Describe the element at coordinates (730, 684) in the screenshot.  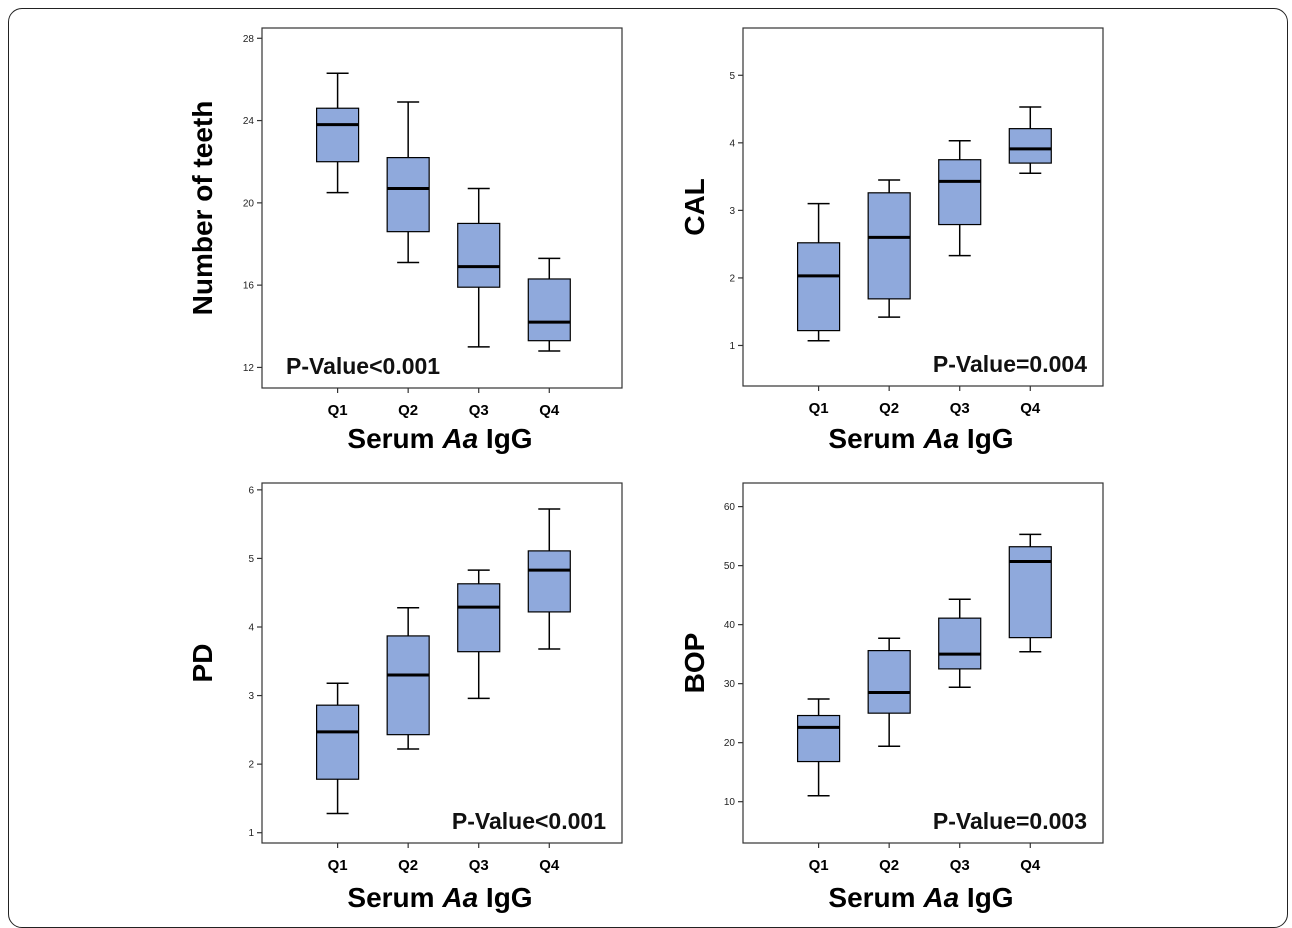
I see `y-tick-label: 30` at that location.